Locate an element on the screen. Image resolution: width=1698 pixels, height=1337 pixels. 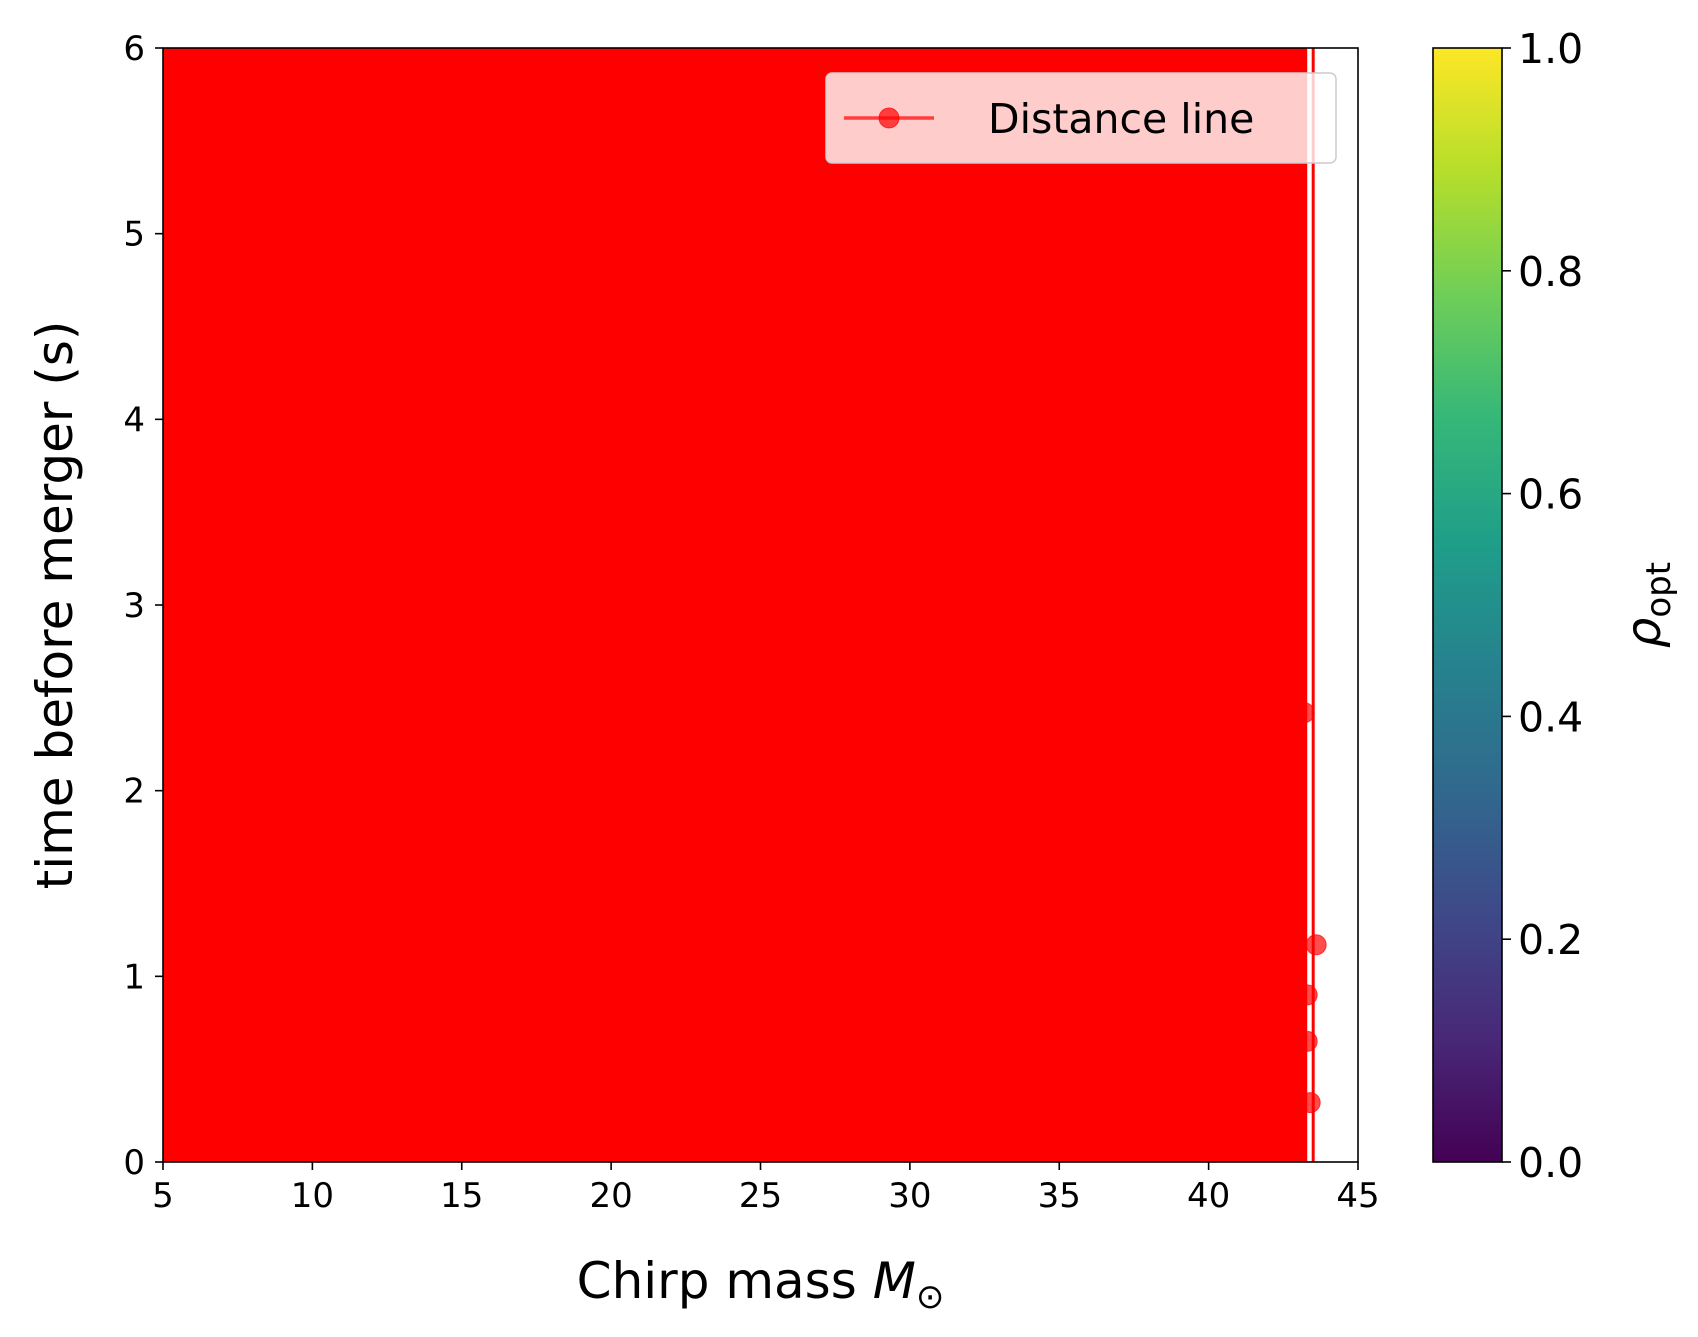
colorbar-tick-label: 0.6 is located at coordinates (1550, 495).